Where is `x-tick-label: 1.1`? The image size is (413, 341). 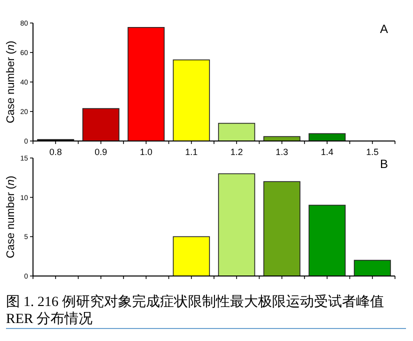 x-tick-label: 1.1 is located at coordinates (191, 152).